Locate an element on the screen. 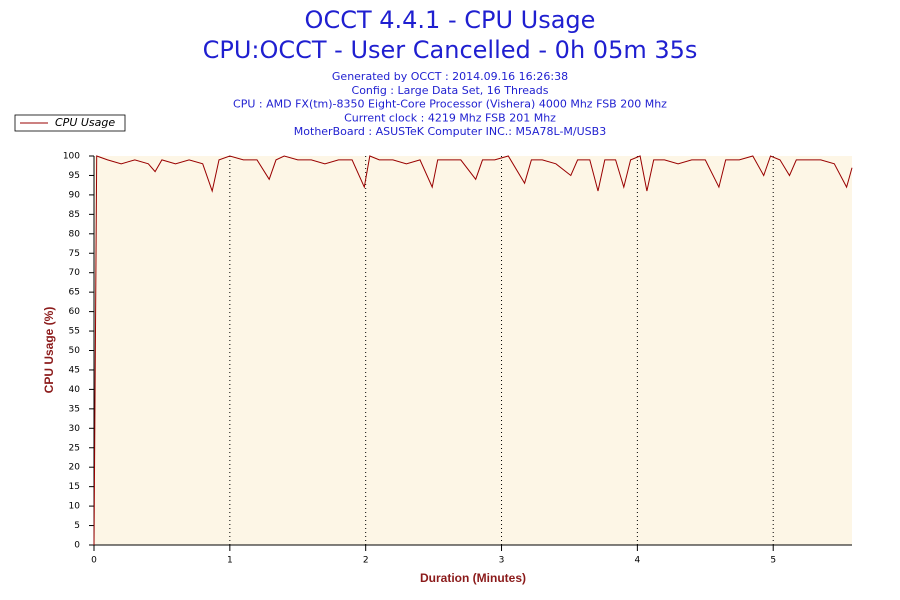  x-tick-label: 3 is located at coordinates (502, 561).